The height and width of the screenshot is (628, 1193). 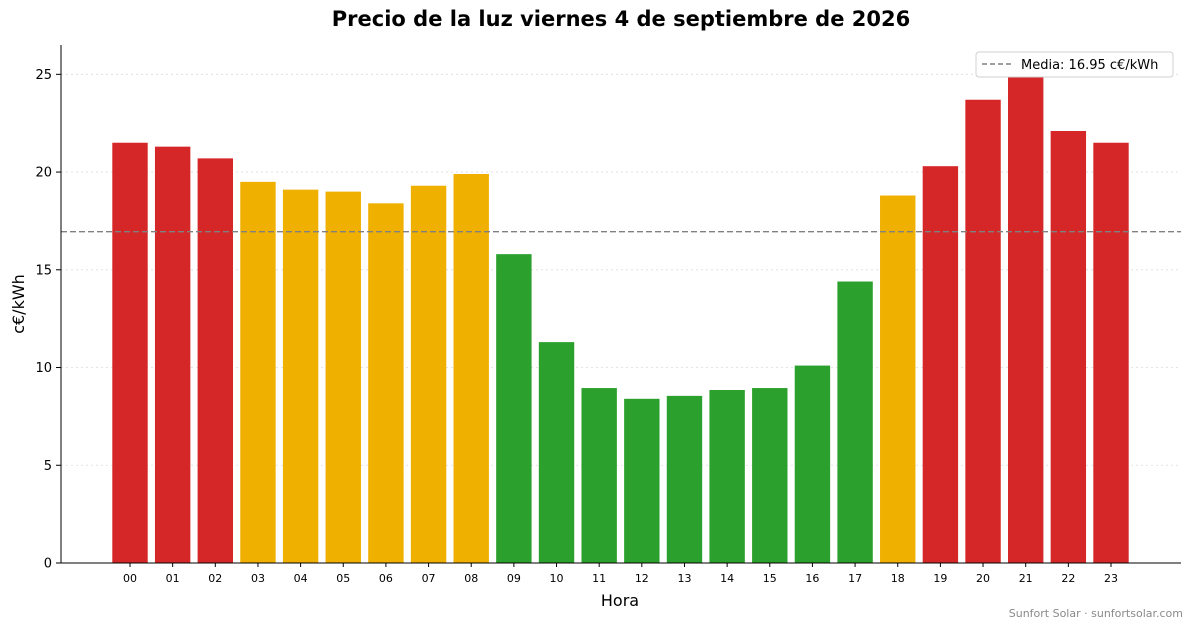 What do you see at coordinates (429, 578) in the screenshot?
I see `x-tick-label: 07` at bounding box center [429, 578].